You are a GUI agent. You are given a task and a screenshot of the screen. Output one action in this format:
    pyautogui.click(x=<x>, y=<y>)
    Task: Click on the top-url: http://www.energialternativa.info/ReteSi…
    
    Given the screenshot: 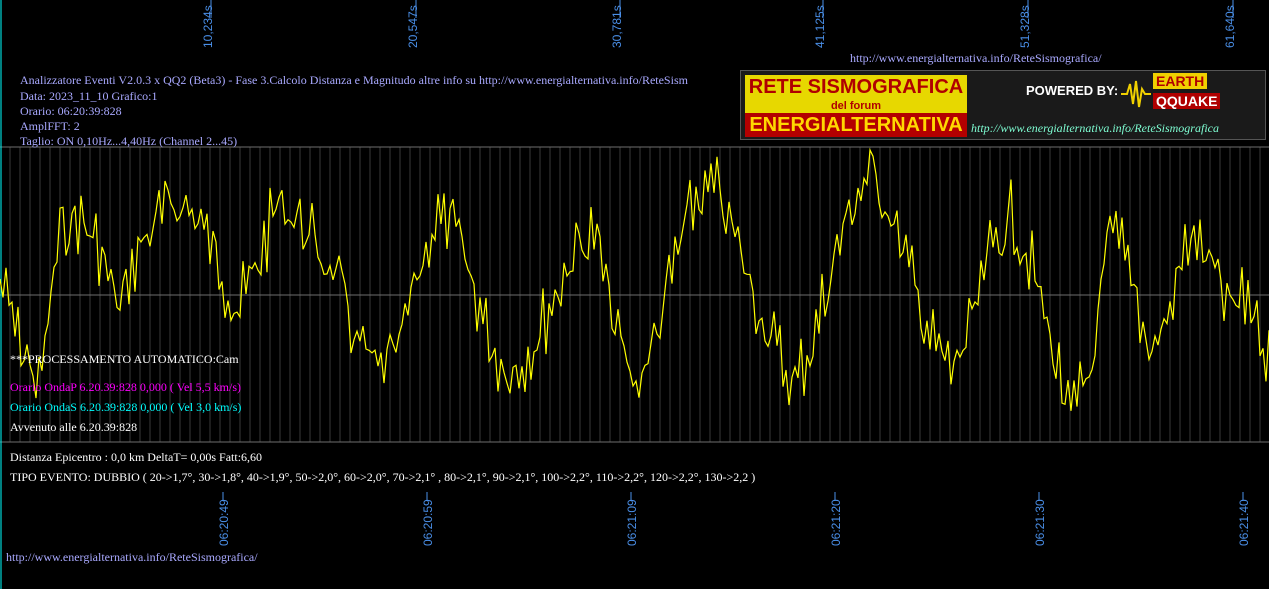 What is the action you would take?
    pyautogui.click(x=976, y=58)
    